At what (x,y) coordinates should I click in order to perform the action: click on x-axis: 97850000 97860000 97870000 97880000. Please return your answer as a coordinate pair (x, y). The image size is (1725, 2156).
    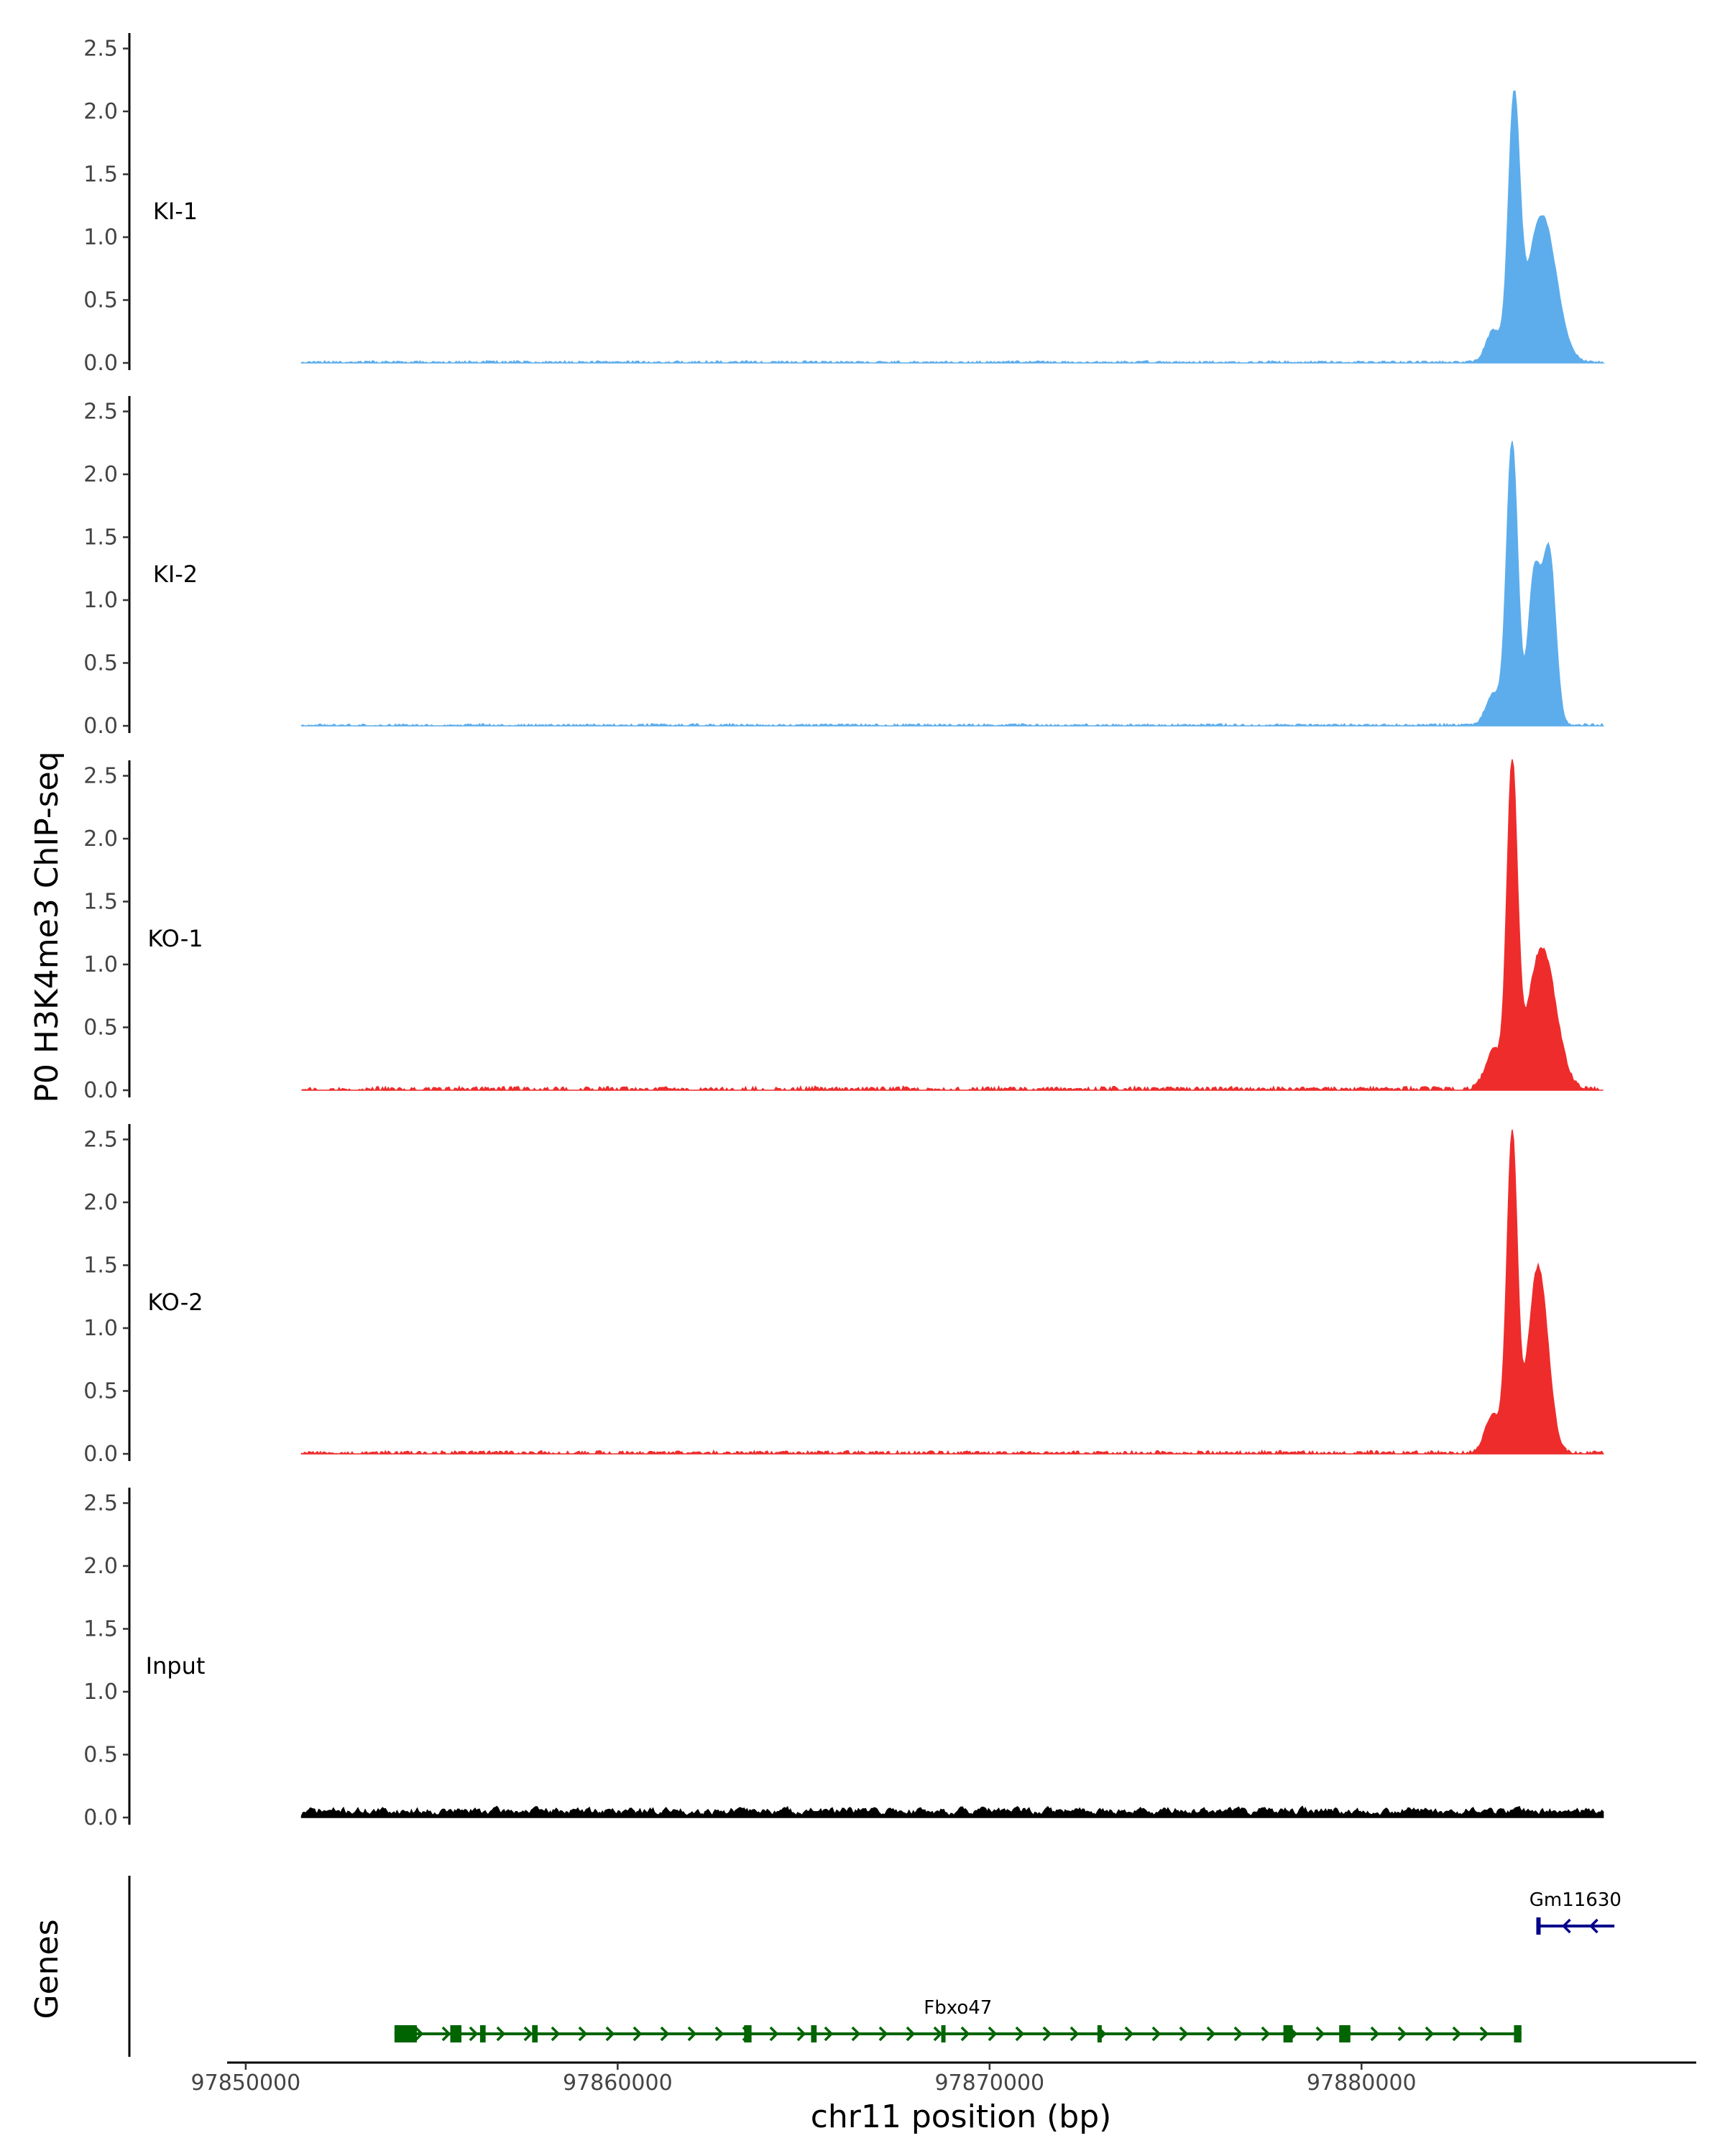
    Looking at the image, I should click on (943, 2078).